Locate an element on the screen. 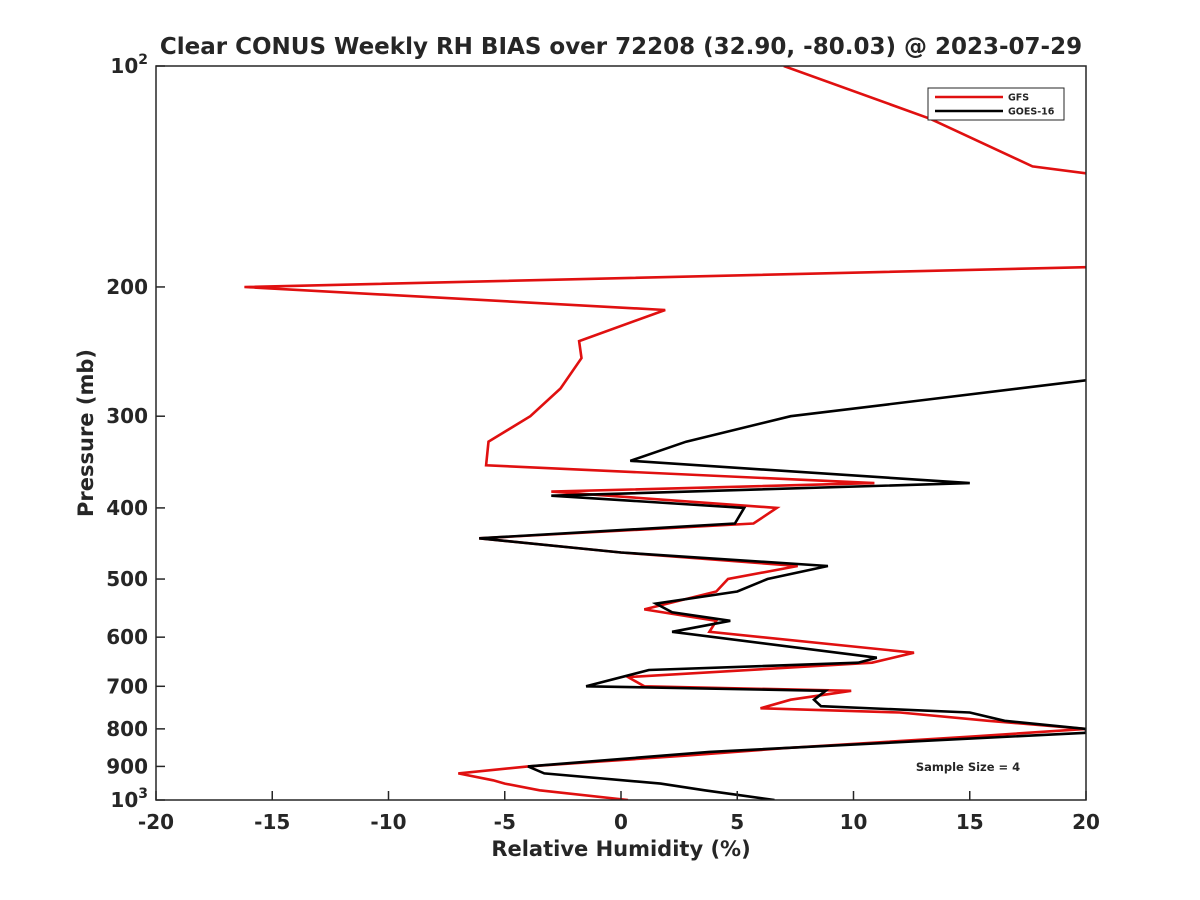  legend-label-gfs: GFS is located at coordinates (1018, 98).